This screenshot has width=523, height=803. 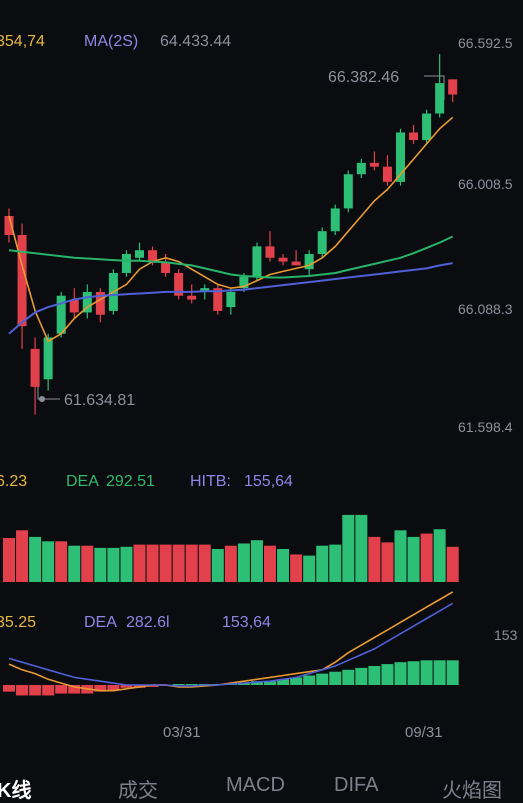 What do you see at coordinates (82, 481) in the screenshot?
I see `vol-dea-label: DEA` at bounding box center [82, 481].